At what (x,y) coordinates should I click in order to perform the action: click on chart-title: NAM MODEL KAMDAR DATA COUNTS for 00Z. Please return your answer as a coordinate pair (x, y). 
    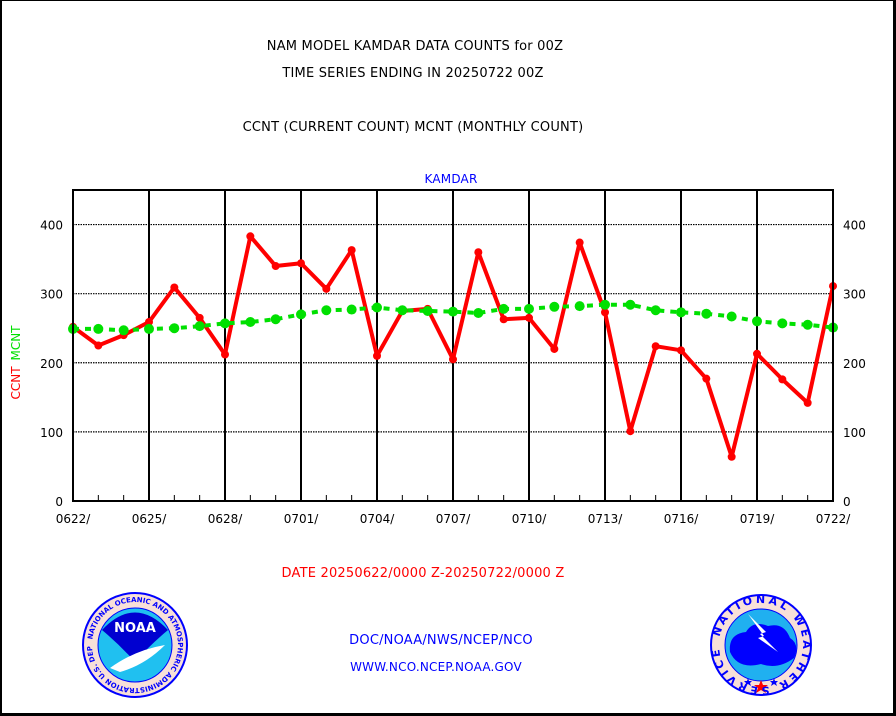
    Looking at the image, I should click on (415, 46).